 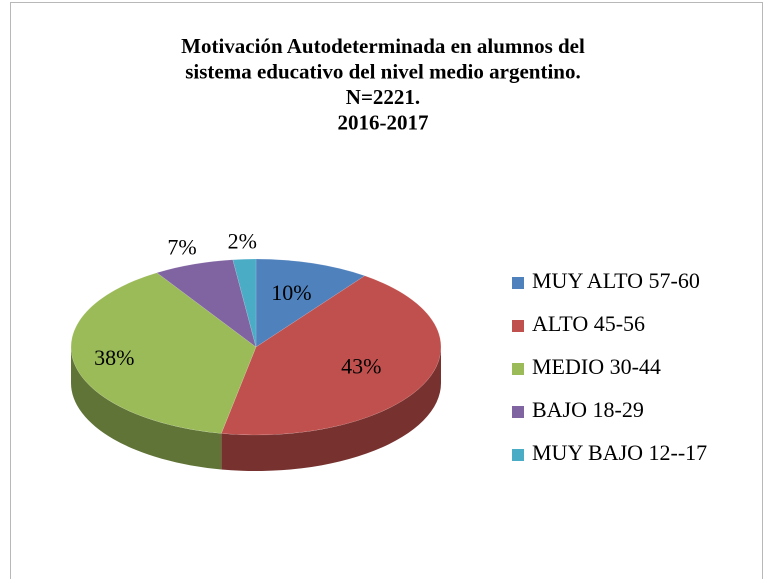 What do you see at coordinates (242, 240) in the screenshot?
I see `data-label: 2%` at bounding box center [242, 240].